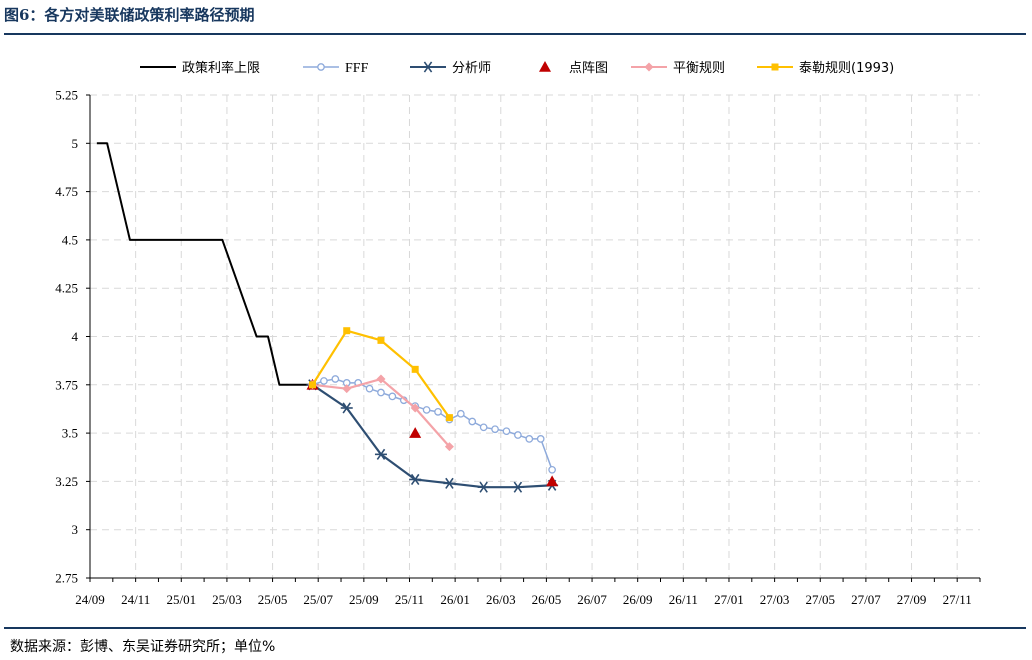 This screenshot has height=660, width=1032. What do you see at coordinates (501, 599) in the screenshot?
I see `x-tick-label: 26/03` at bounding box center [501, 599].